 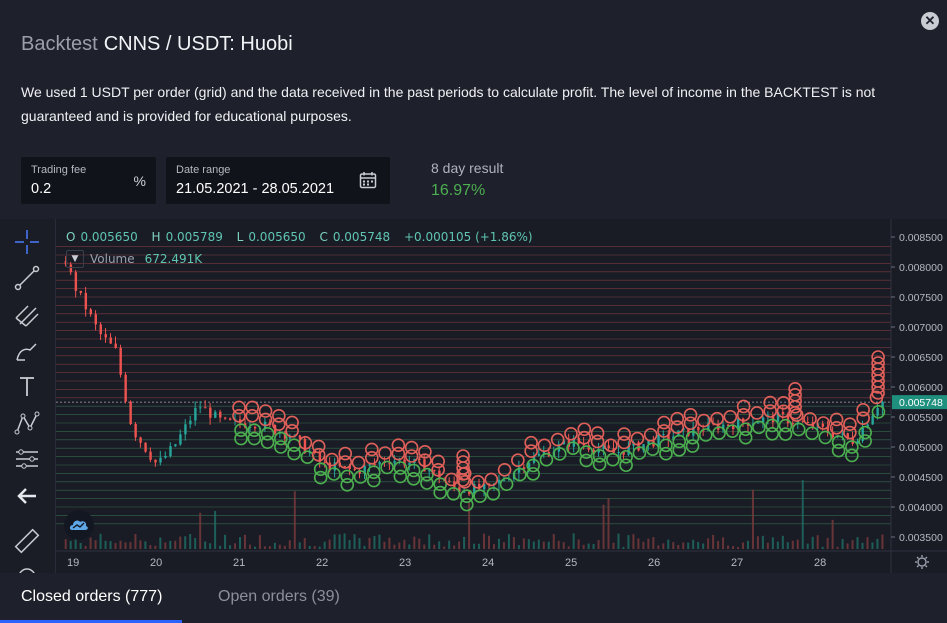 What do you see at coordinates (27, 351) in the screenshot?
I see `brush-tool` at bounding box center [27, 351].